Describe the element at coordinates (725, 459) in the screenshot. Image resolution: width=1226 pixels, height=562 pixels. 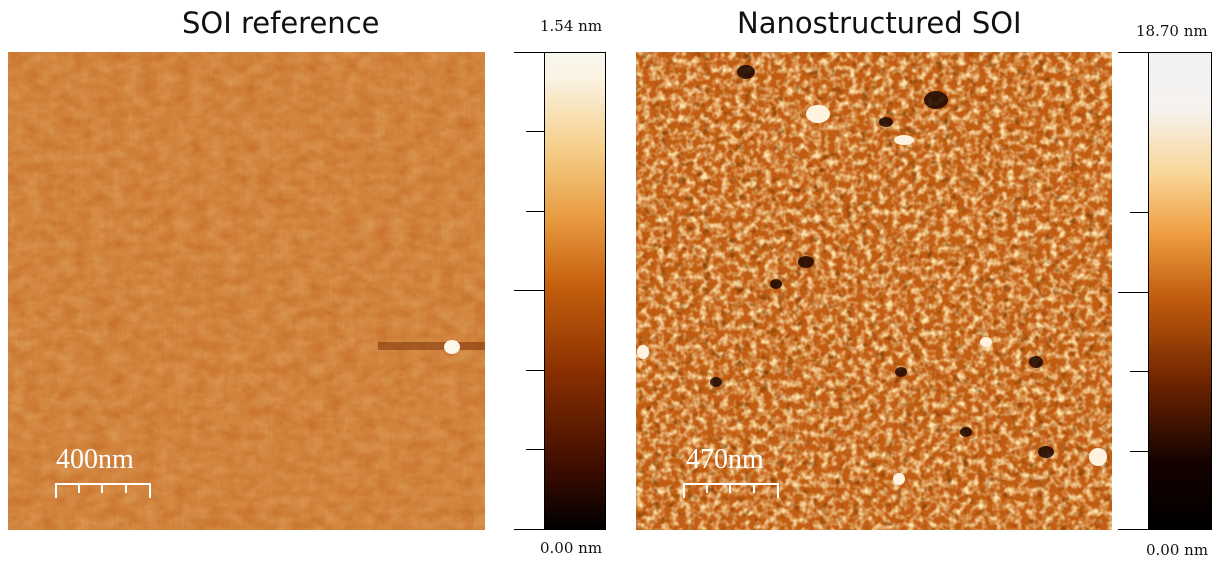
I see `right-scale-bar-label: 470nm` at that location.